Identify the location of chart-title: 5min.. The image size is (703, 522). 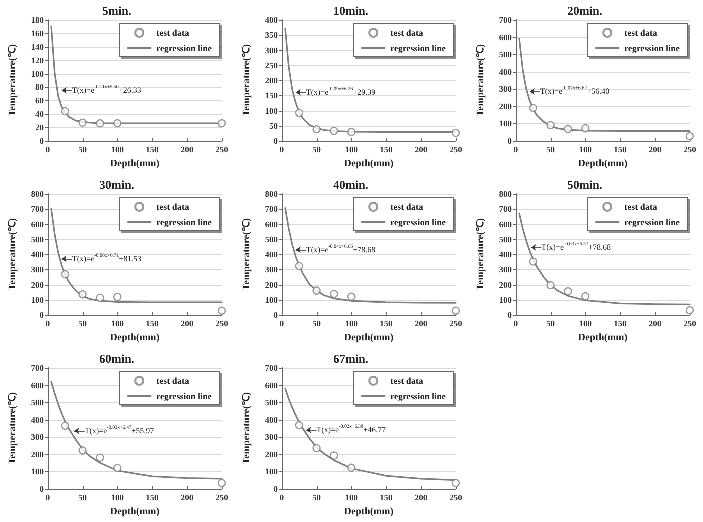
(117, 11).